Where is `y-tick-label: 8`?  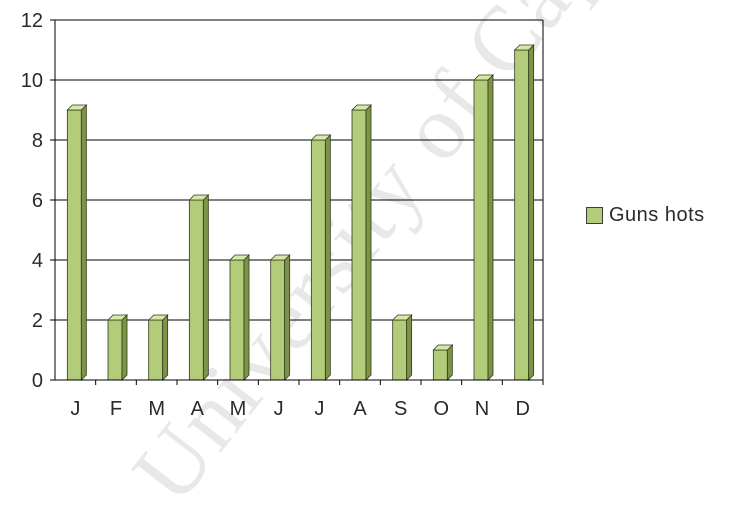
y-tick-label: 8 is located at coordinates (37, 141).